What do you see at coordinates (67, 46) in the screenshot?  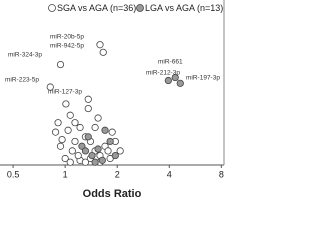 I see `annotation: miR-942-5p` at bounding box center [67, 46].